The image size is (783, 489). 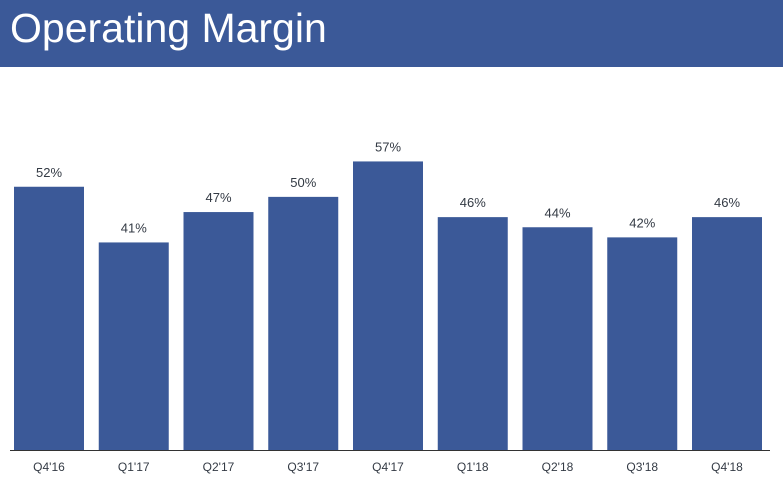 What do you see at coordinates (391, 33) in the screenshot?
I see `title-band: Operating Margin` at bounding box center [391, 33].